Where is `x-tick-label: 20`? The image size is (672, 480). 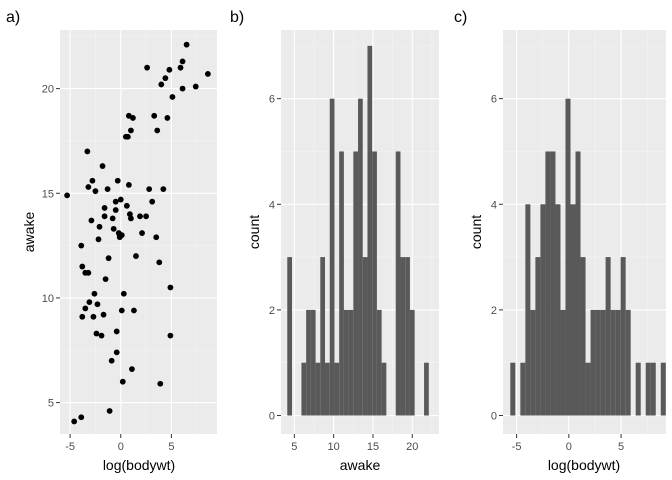
x-tick-label: 20 is located at coordinates (412, 447).